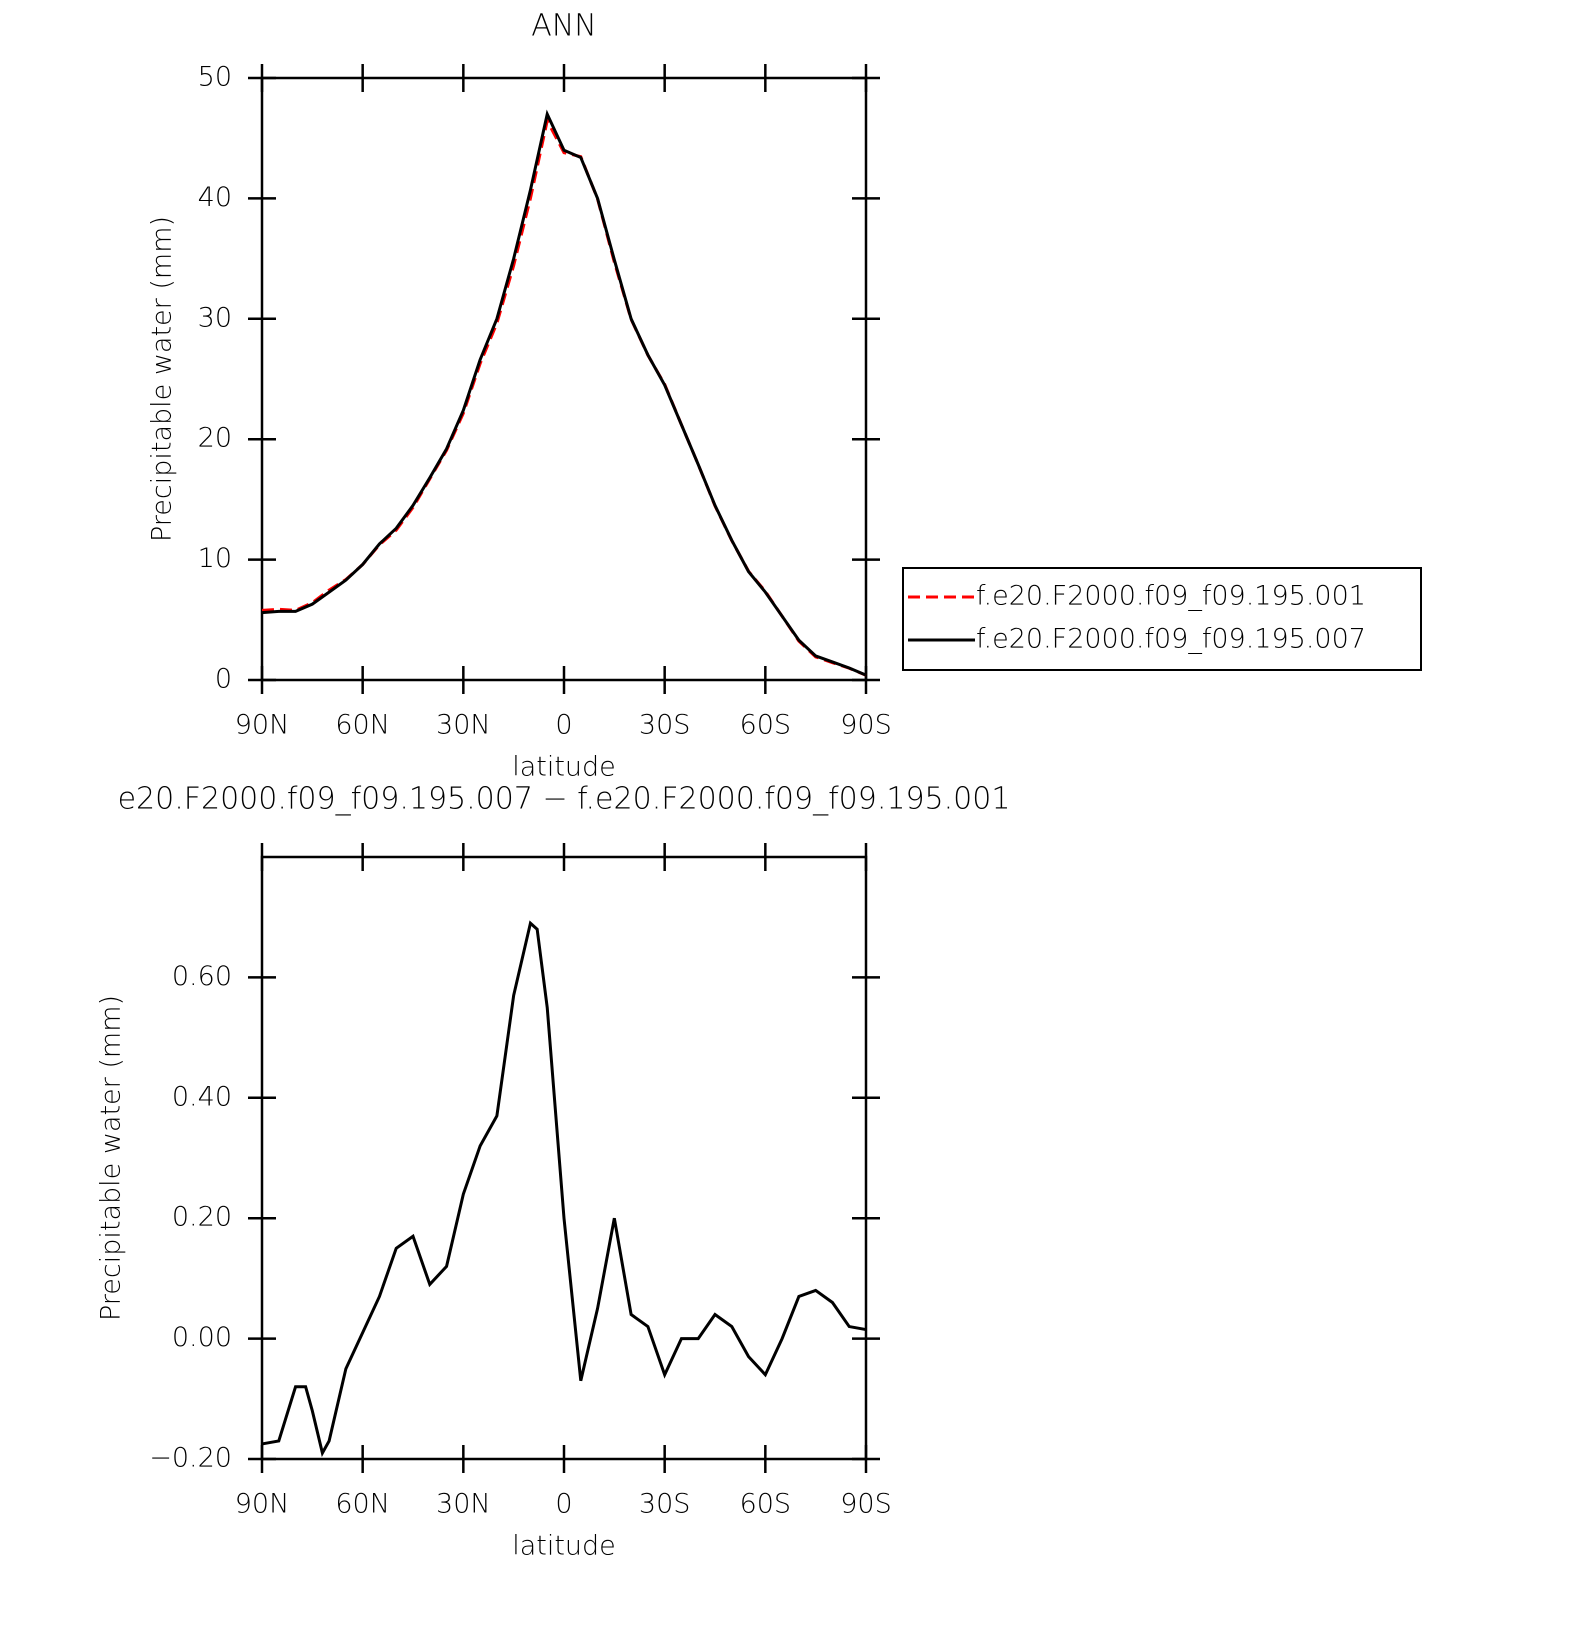  I want to click on y-tick-label: 30, so click(215, 317).